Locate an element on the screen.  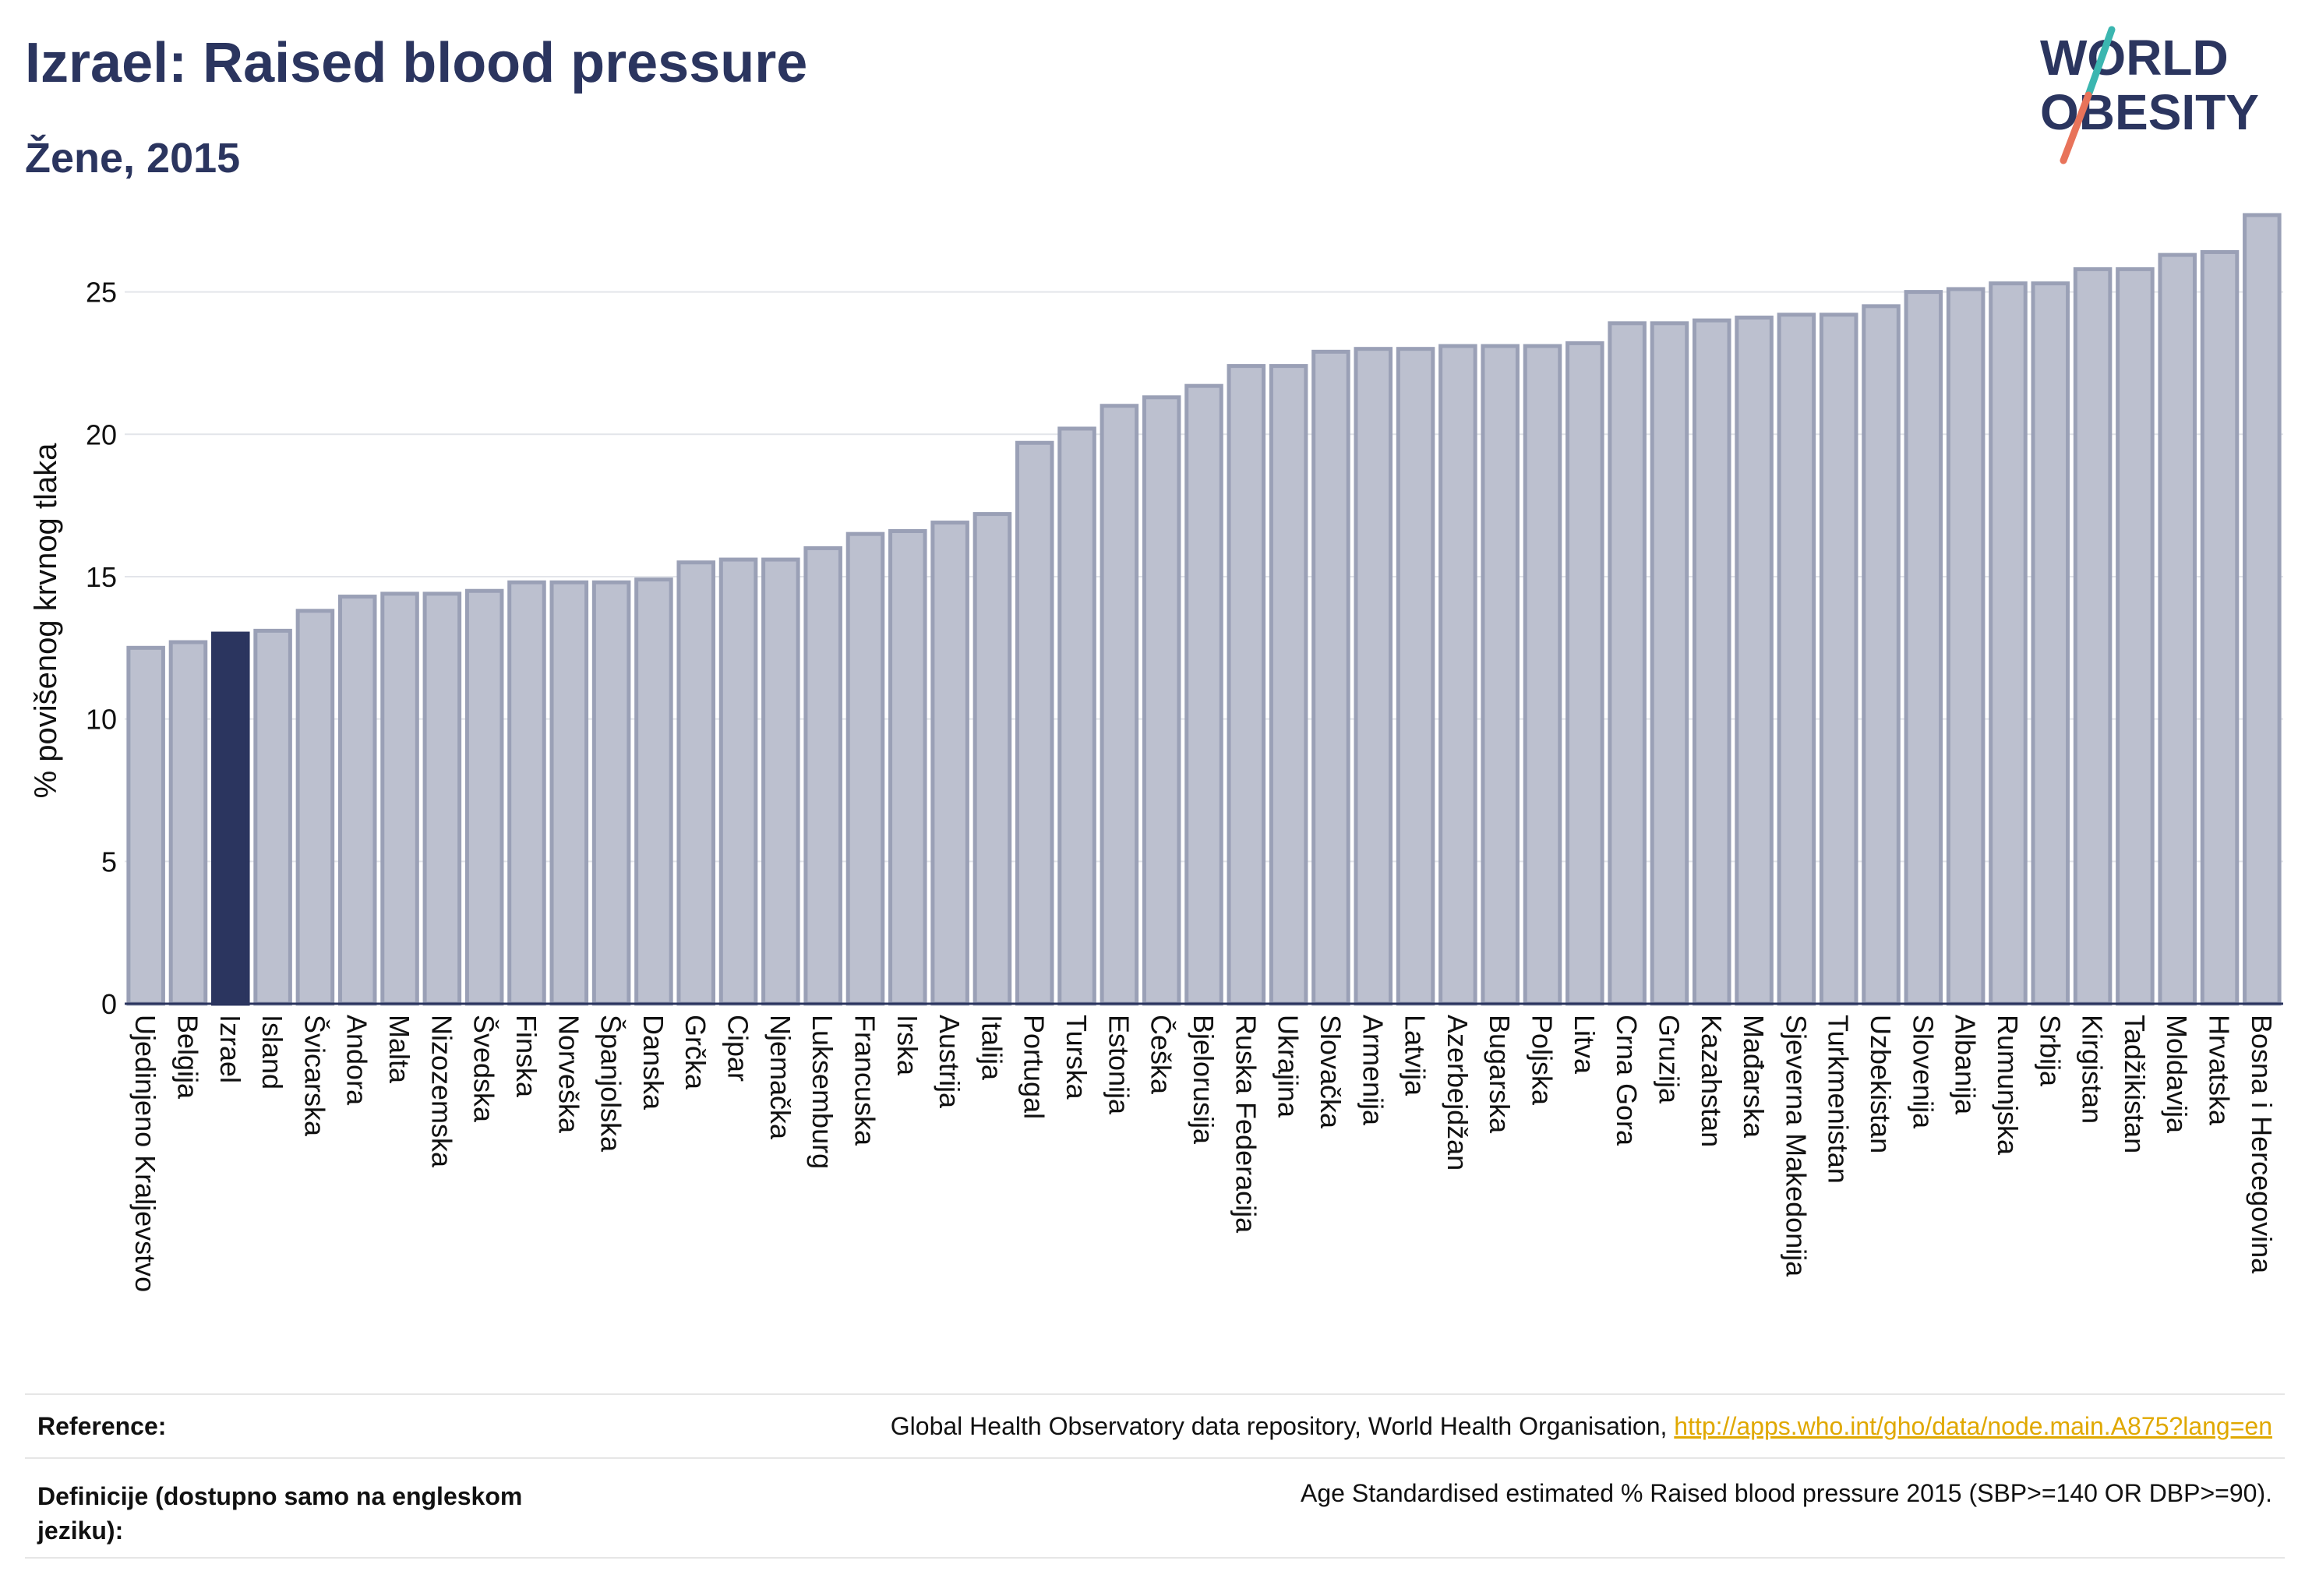
x-tick-label: Luksemburg is located at coordinates (823, 1092).